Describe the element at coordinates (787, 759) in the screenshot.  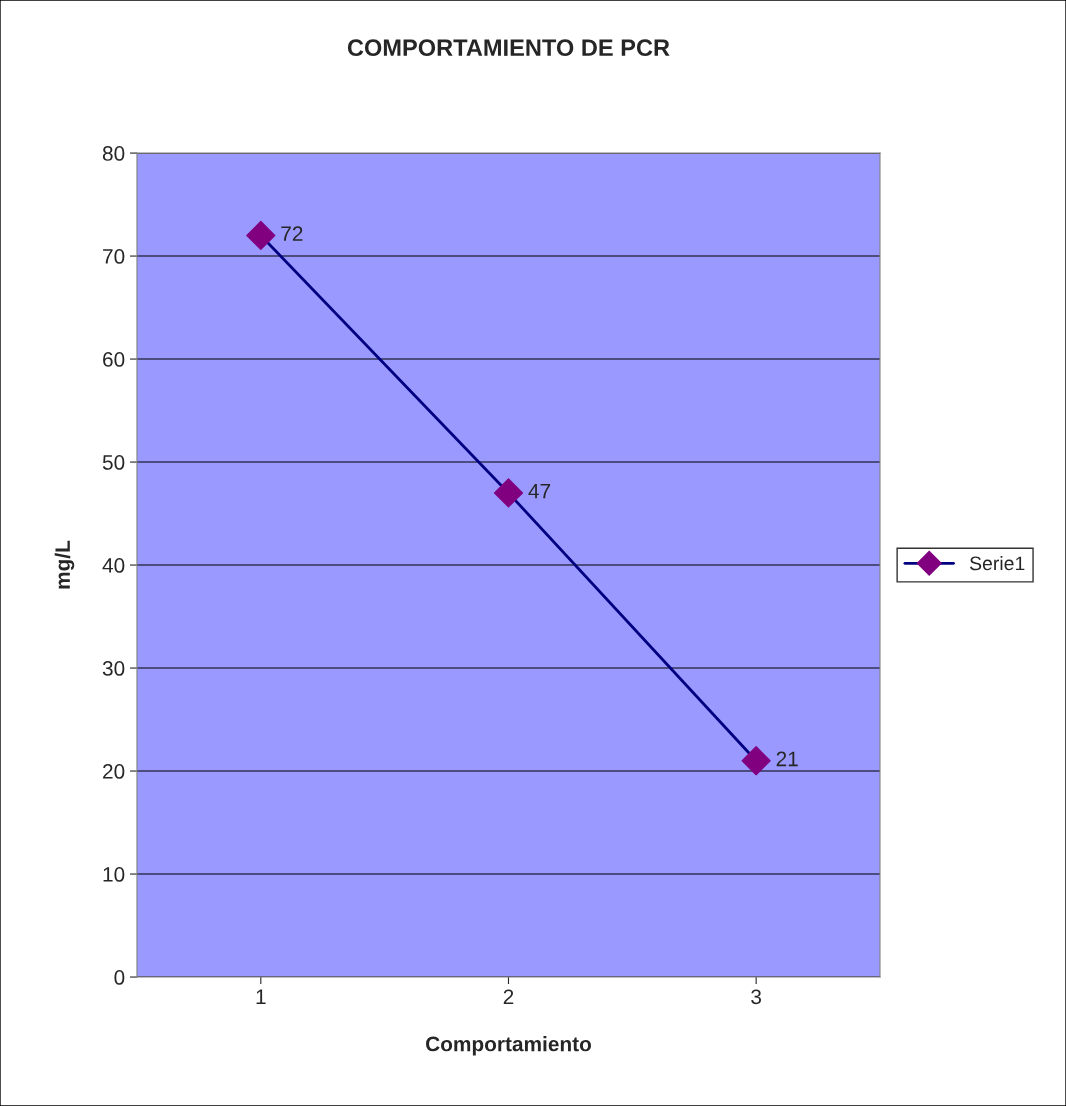
I see `data-label: 21` at that location.